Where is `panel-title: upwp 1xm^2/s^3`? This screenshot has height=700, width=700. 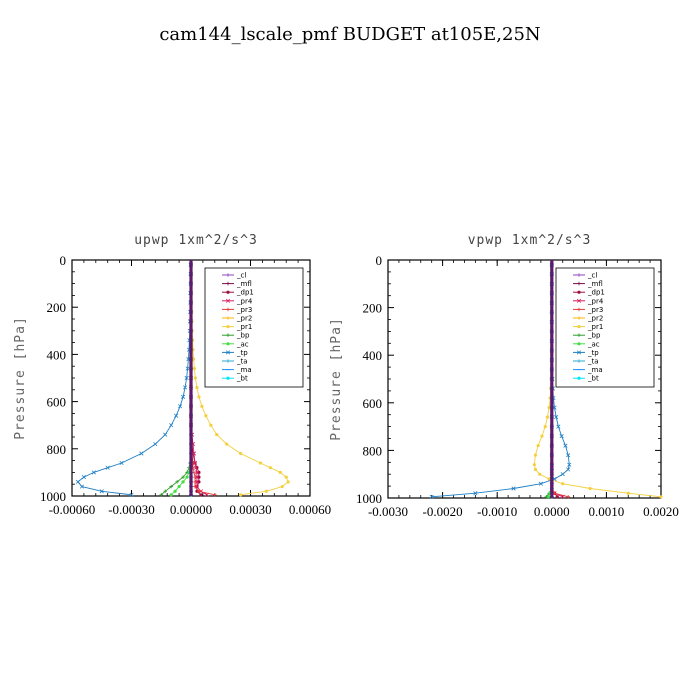
panel-title: upwp 1xm^2/s^3 is located at coordinates (196, 240).